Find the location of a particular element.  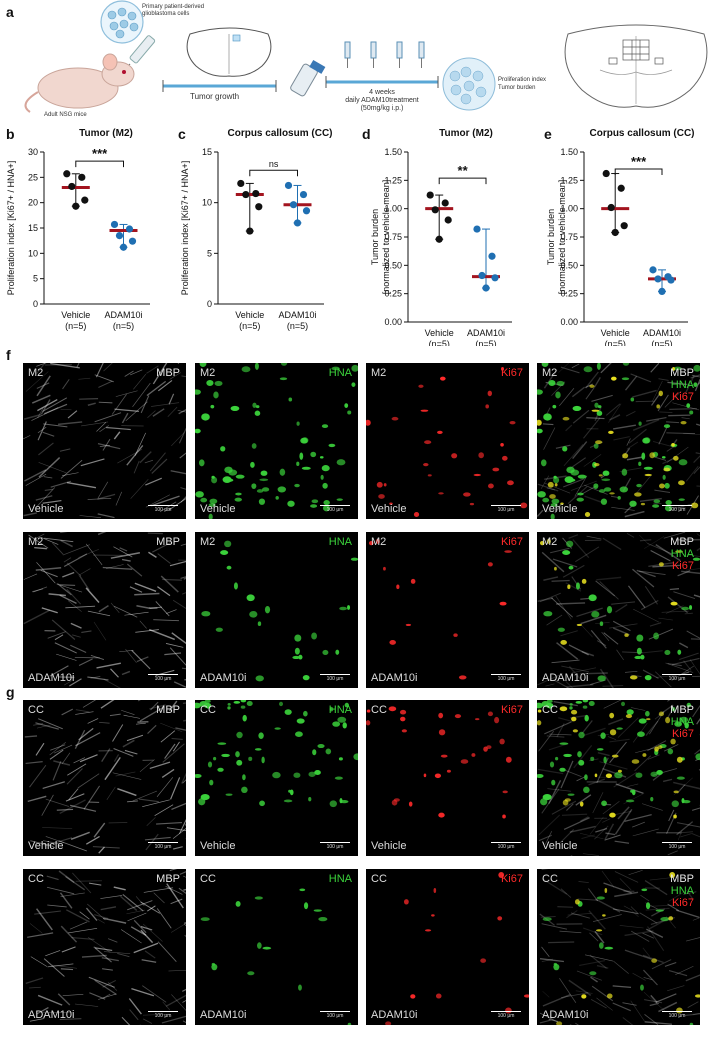

y-axis-label: [normalized to vehicle mean] is located at coordinates (562, 237).